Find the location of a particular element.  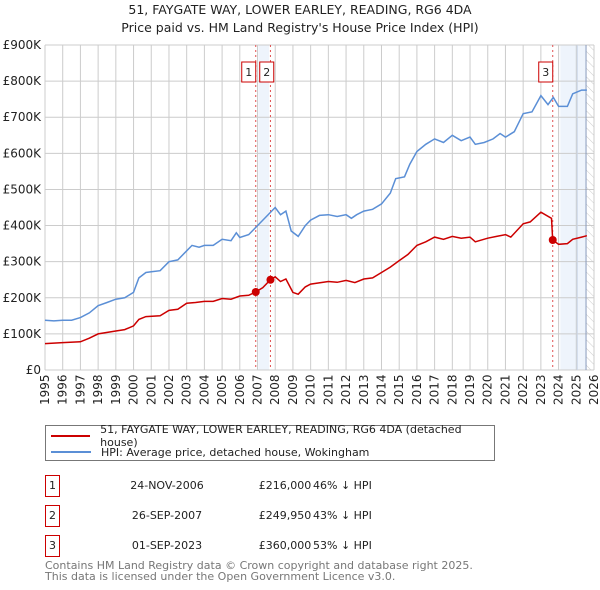

y-tick-label: £800K is located at coordinates (23, 81).